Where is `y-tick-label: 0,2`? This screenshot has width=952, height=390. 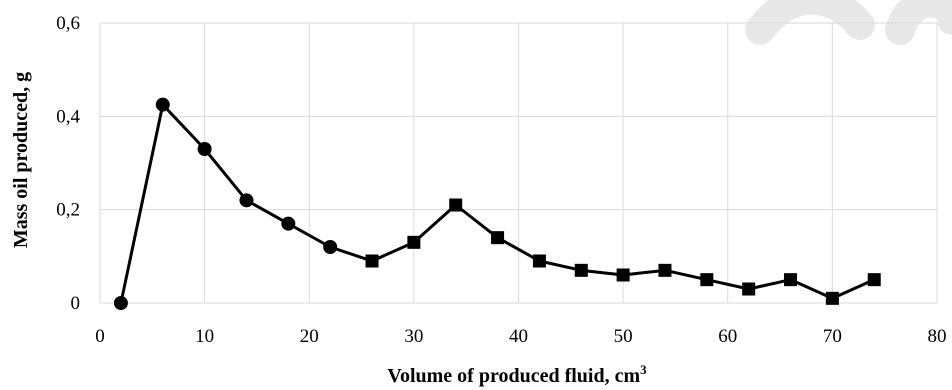 y-tick-label: 0,2 is located at coordinates (68, 210).